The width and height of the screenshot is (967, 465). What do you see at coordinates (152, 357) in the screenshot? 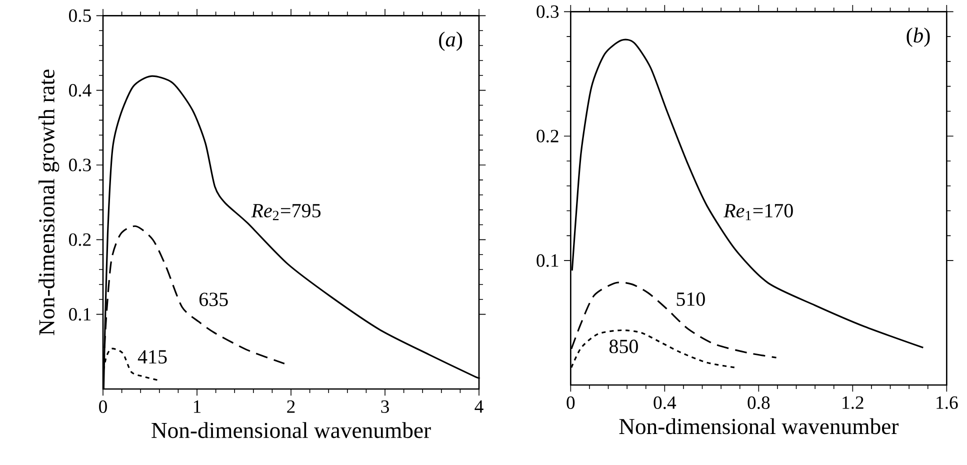
I see `series-label: 415` at bounding box center [152, 357].